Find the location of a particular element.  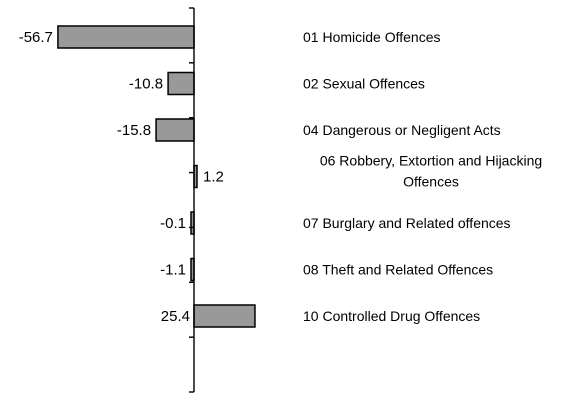

category-label: 01 Homicide Offences is located at coordinates (371, 37).